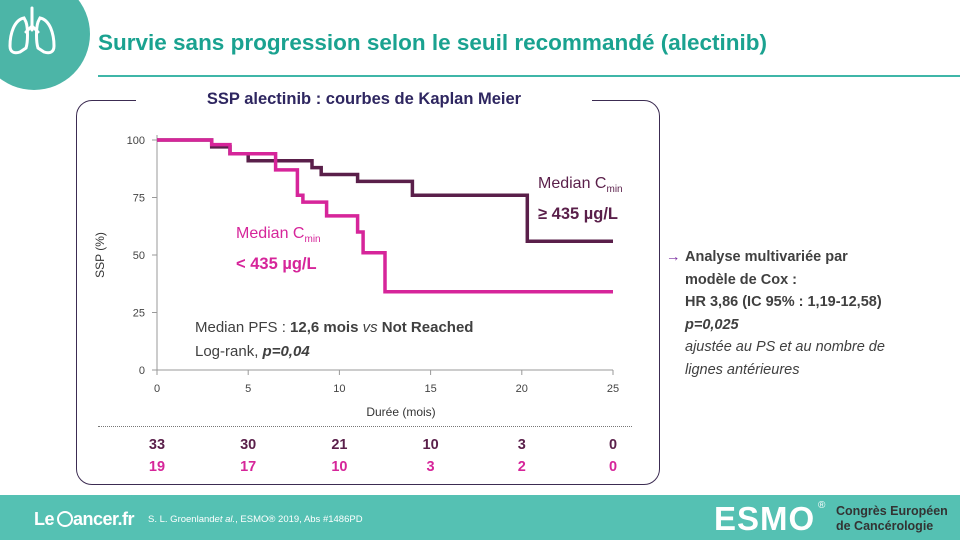  Describe the element at coordinates (578, 214) in the screenshot. I see `label-high-value: ≥ 435 µg/L` at that location.